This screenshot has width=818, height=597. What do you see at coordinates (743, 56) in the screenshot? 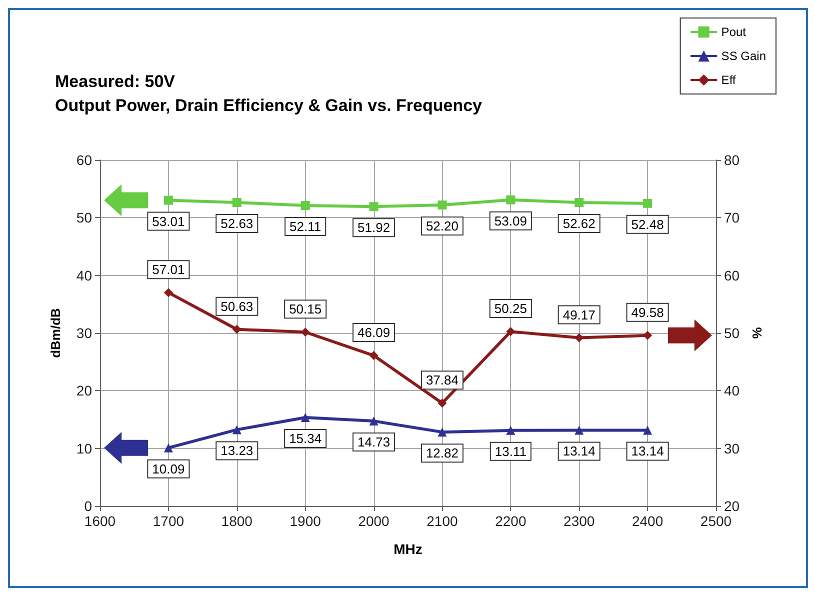
I see `legend-label: SS Gain` at bounding box center [743, 56].